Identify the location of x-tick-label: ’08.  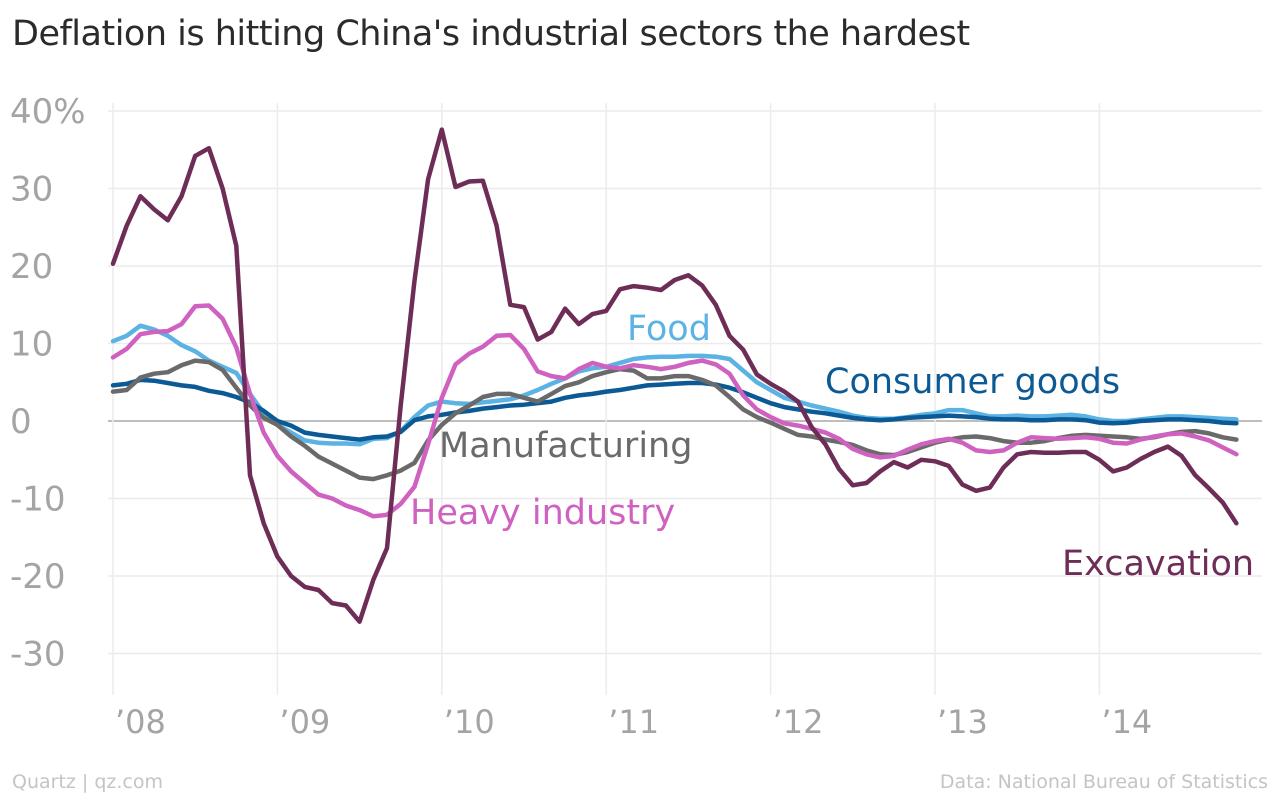
(140, 722).